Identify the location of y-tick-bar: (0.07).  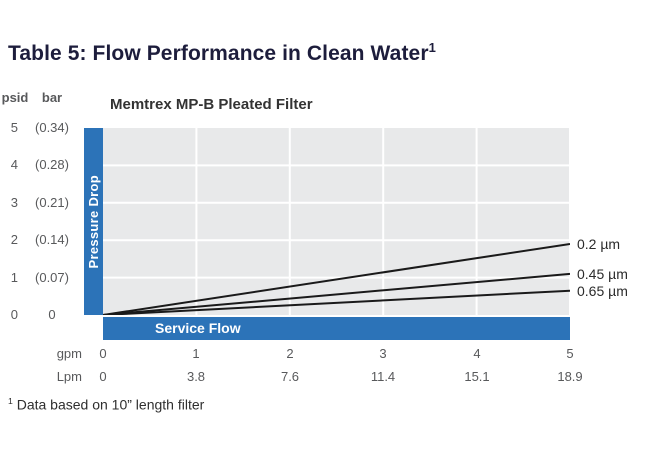
(52, 277).